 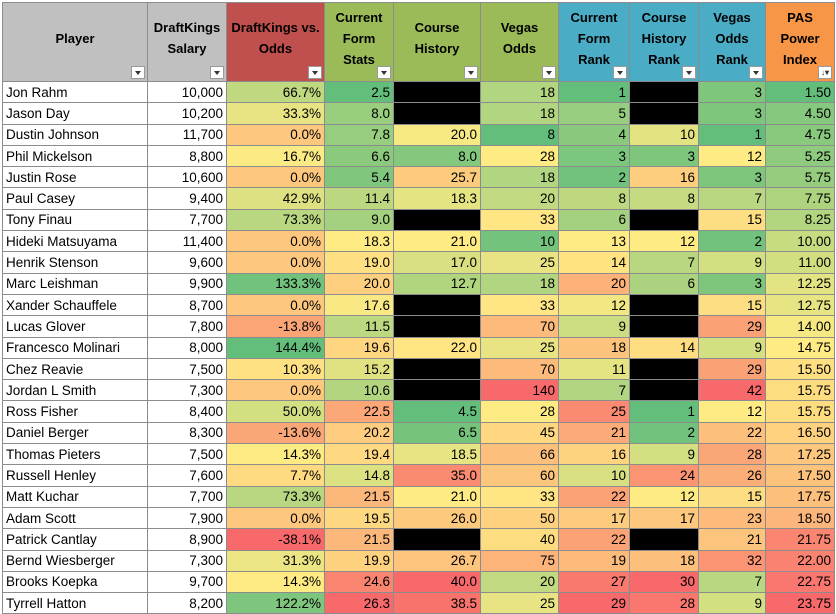 What do you see at coordinates (275, 92) in the screenshot?
I see `cell-dk-vs-odds: 66.7%` at bounding box center [275, 92].